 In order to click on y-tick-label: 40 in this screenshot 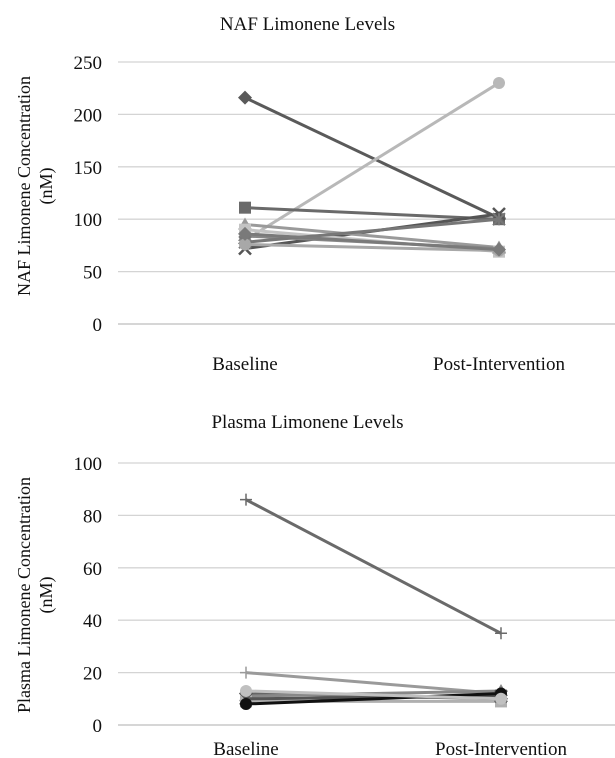, I will do `click(92, 621)`.